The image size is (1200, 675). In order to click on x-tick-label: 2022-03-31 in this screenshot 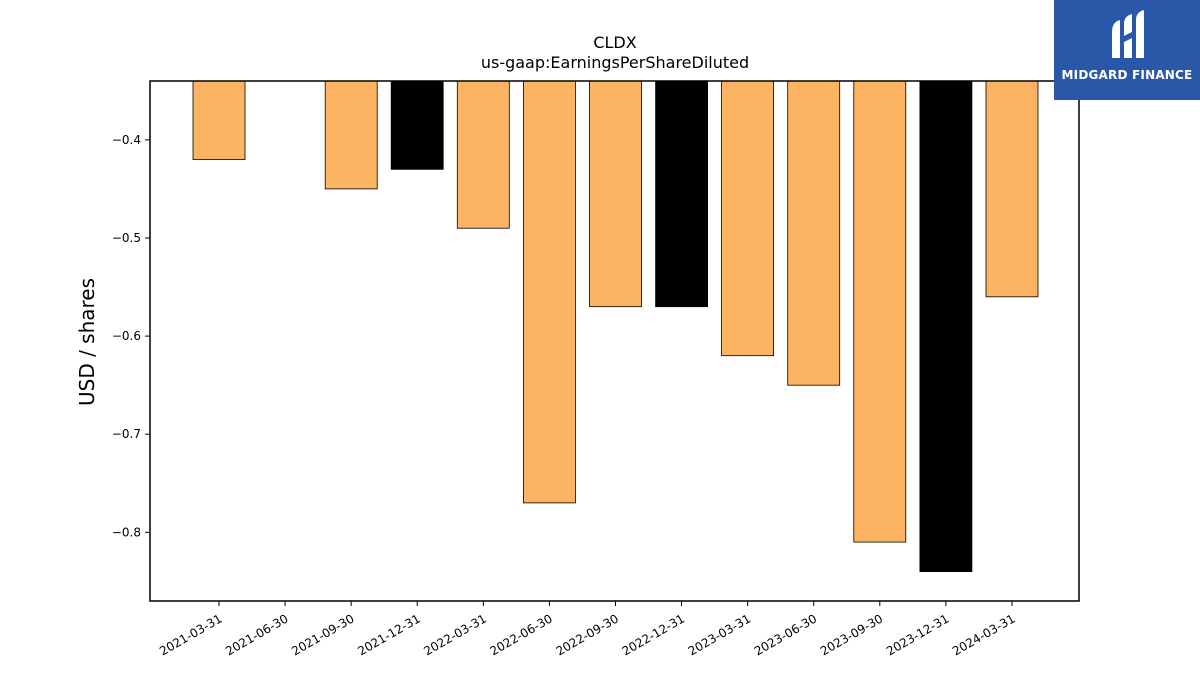, I will do `click(454, 634)`.